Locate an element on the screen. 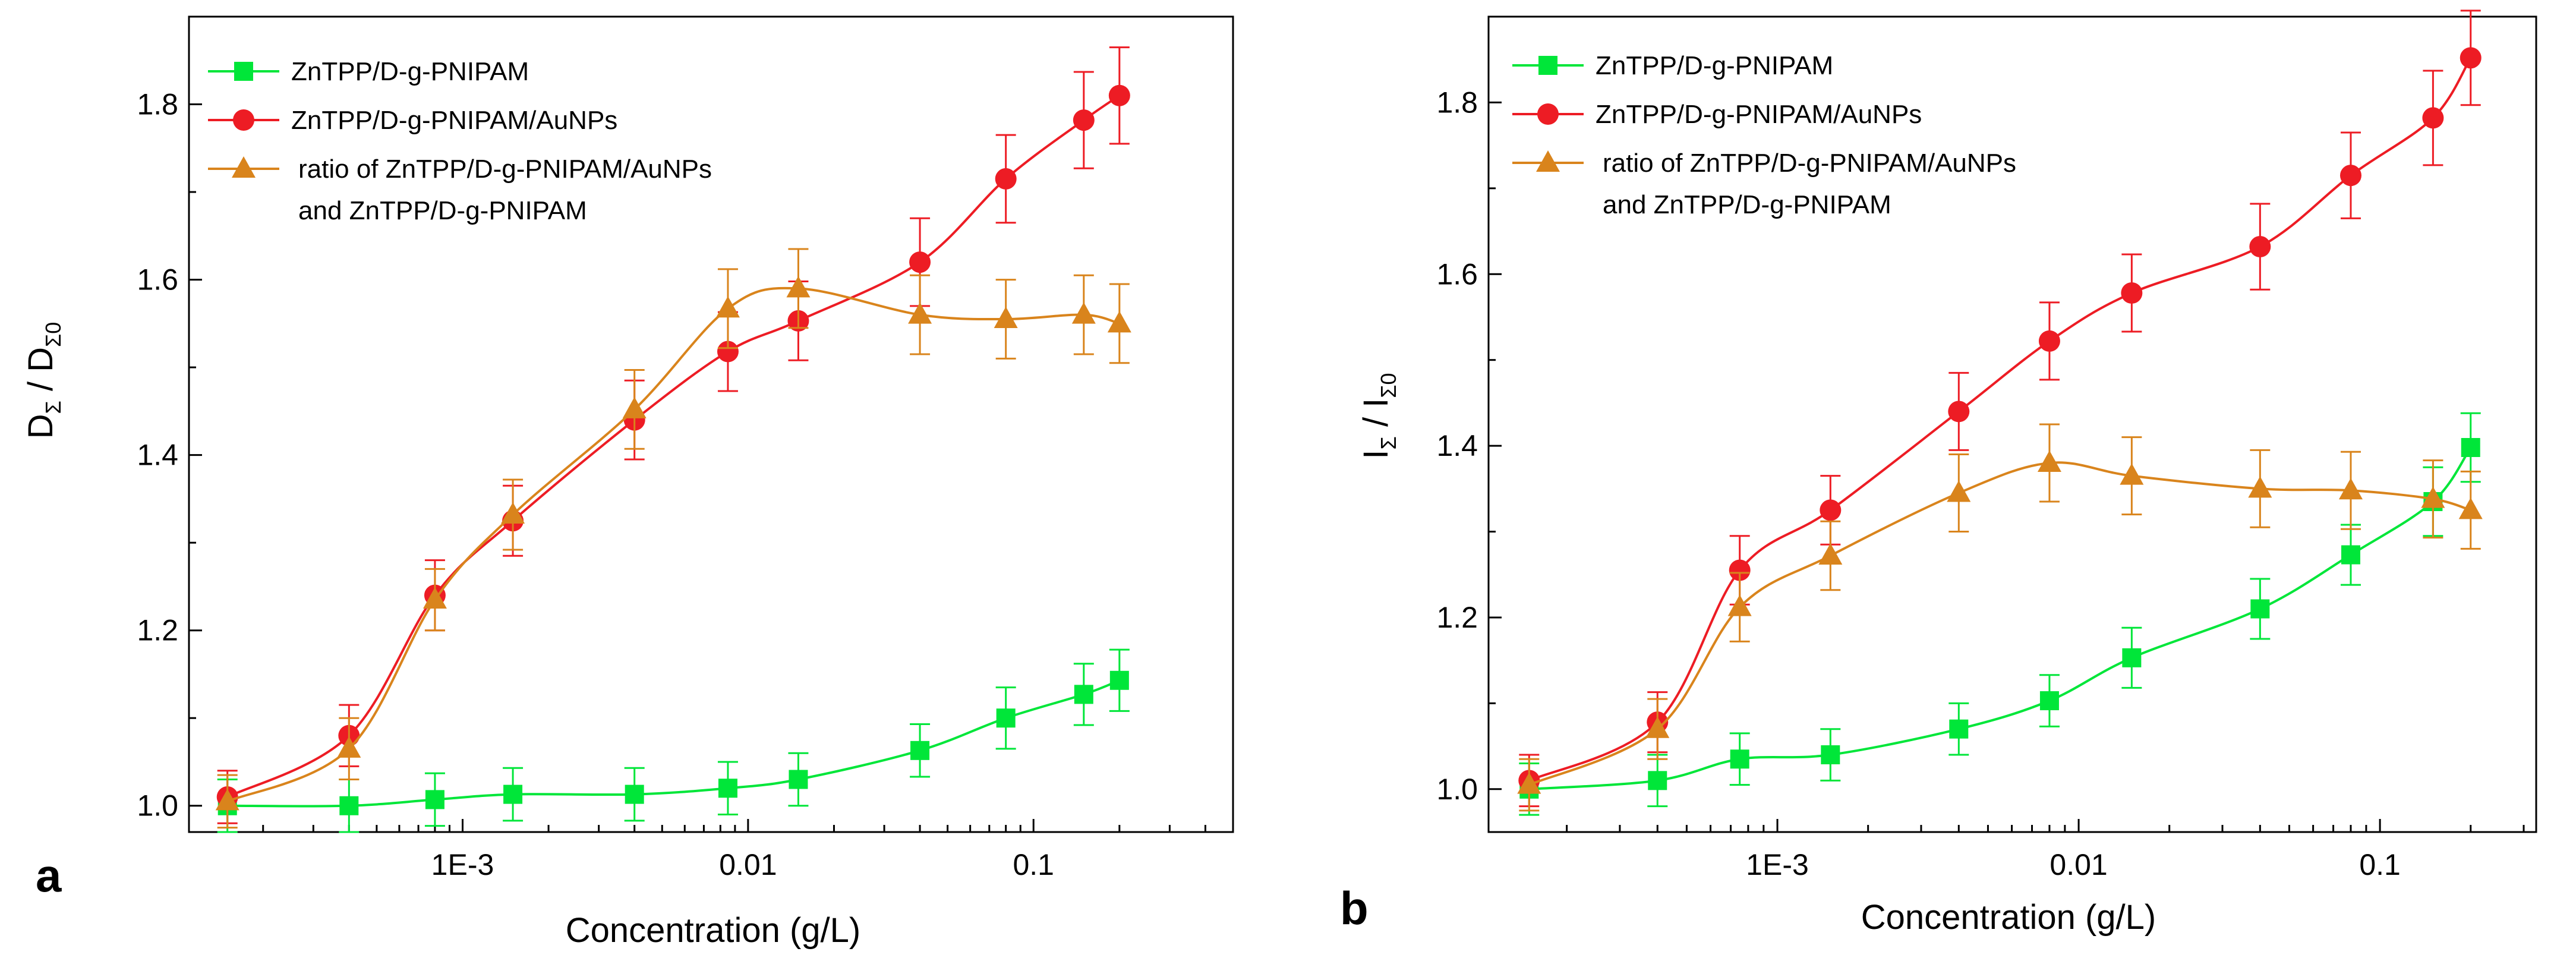 The height and width of the screenshot is (961, 2576). y-axis-label: IΣ / IΣ0 is located at coordinates (1379, 416).